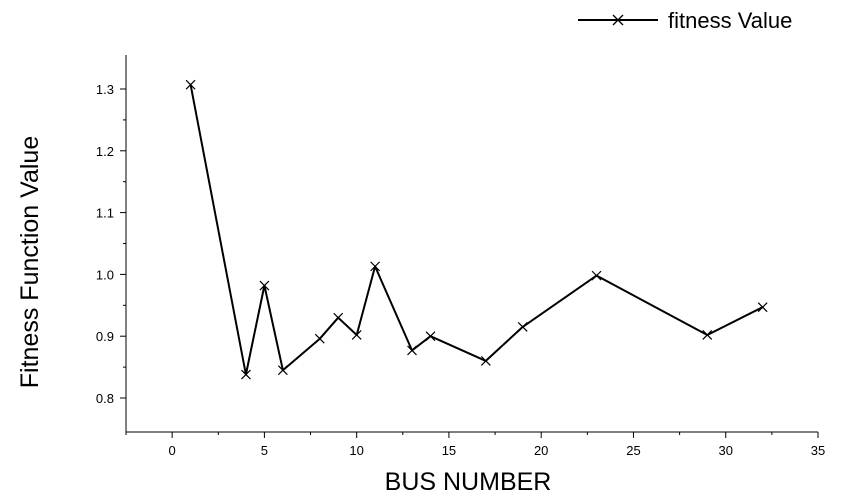 Image resolution: width=854 pixels, height=497 pixels. I want to click on x-tick-label: 25, so click(633, 450).